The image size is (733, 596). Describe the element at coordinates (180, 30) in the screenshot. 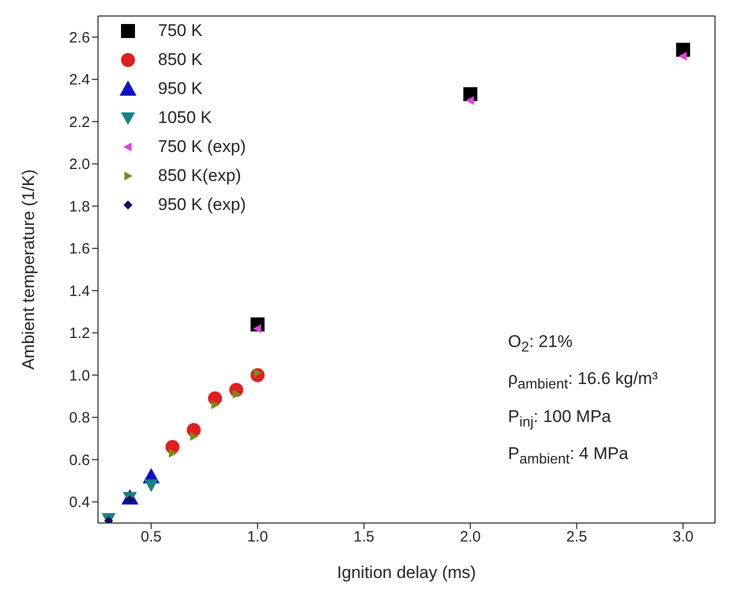

I see `legend-label: 750 K` at that location.